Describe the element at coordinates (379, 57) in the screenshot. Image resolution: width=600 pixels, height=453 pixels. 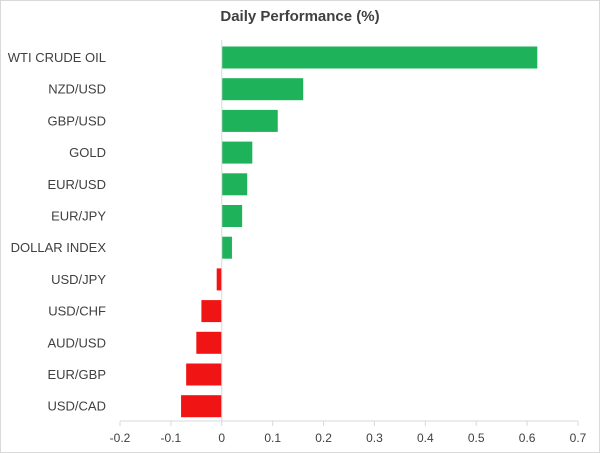
I see `bar-wti-crude-oil` at that location.